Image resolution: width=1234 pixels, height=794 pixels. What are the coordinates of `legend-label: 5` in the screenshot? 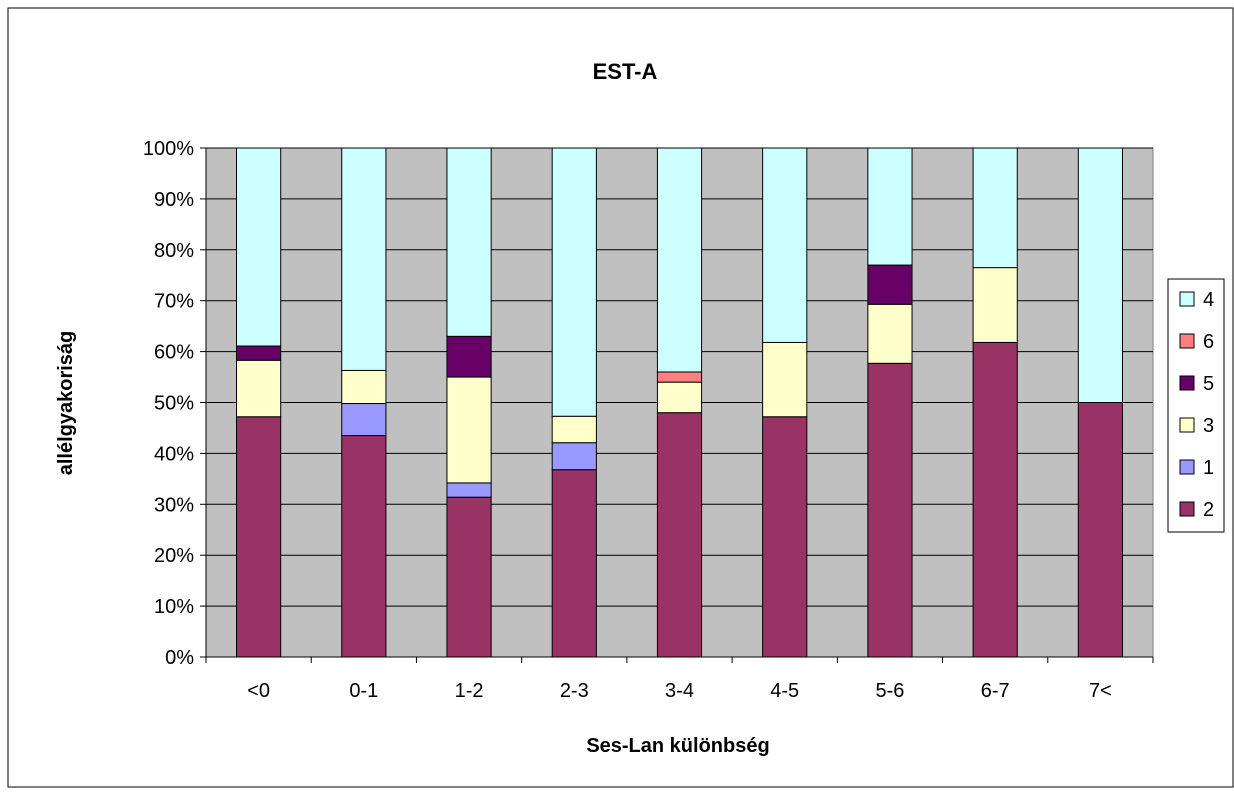 It's located at (1208, 384).